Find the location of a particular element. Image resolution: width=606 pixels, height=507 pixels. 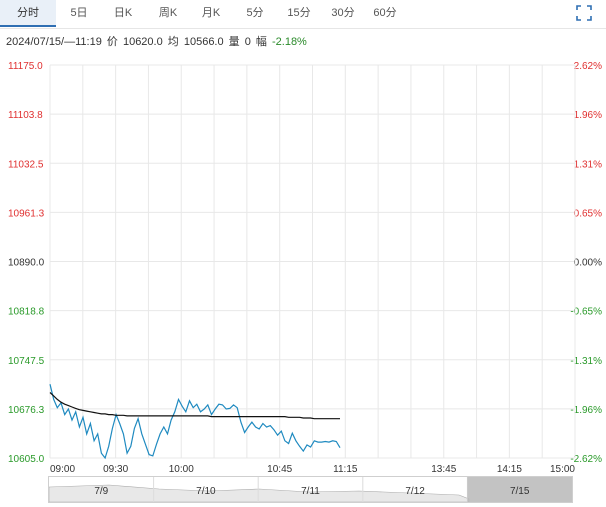

tab-5: 5分 is located at coordinates (255, 13).